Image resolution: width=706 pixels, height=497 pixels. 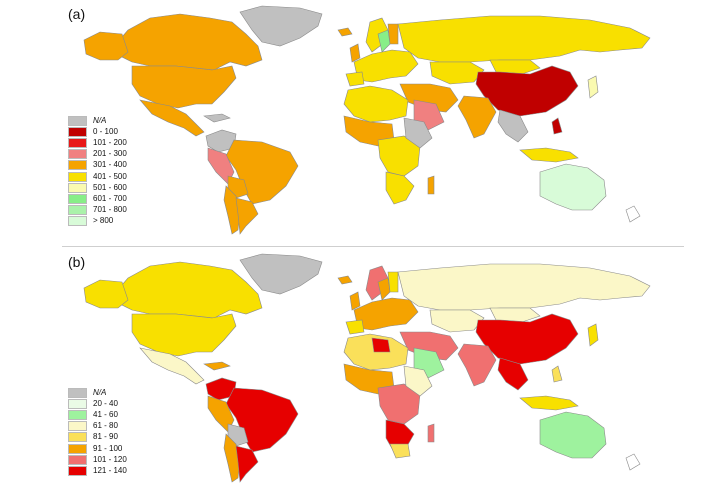 What do you see at coordinates (97, 392) in the screenshot?
I see `legend-item: N/A` at bounding box center [97, 392].